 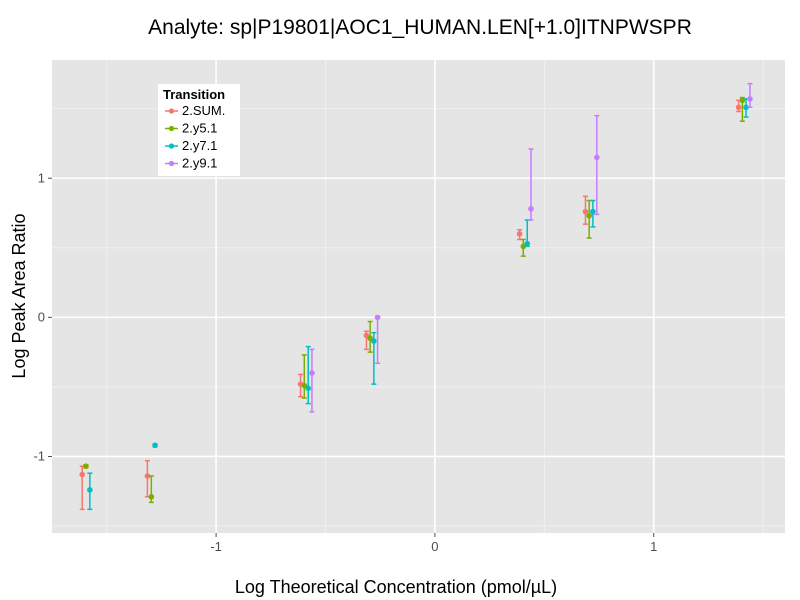 I want to click on y-tick-label: 0, so click(x=41, y=316).